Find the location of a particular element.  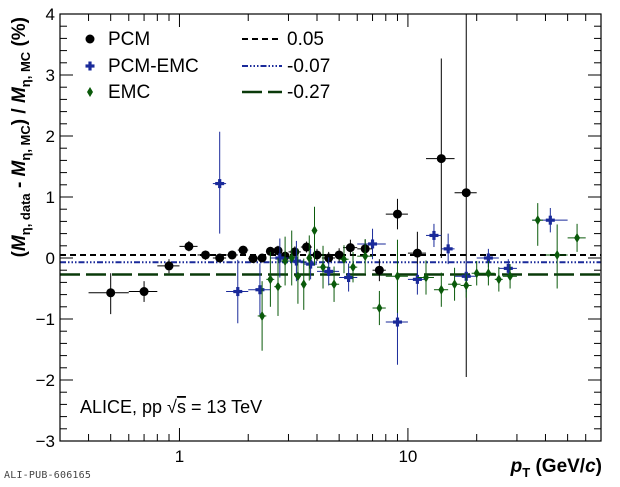

y-axis-title-unit: (%) is located at coordinates (19, 34).